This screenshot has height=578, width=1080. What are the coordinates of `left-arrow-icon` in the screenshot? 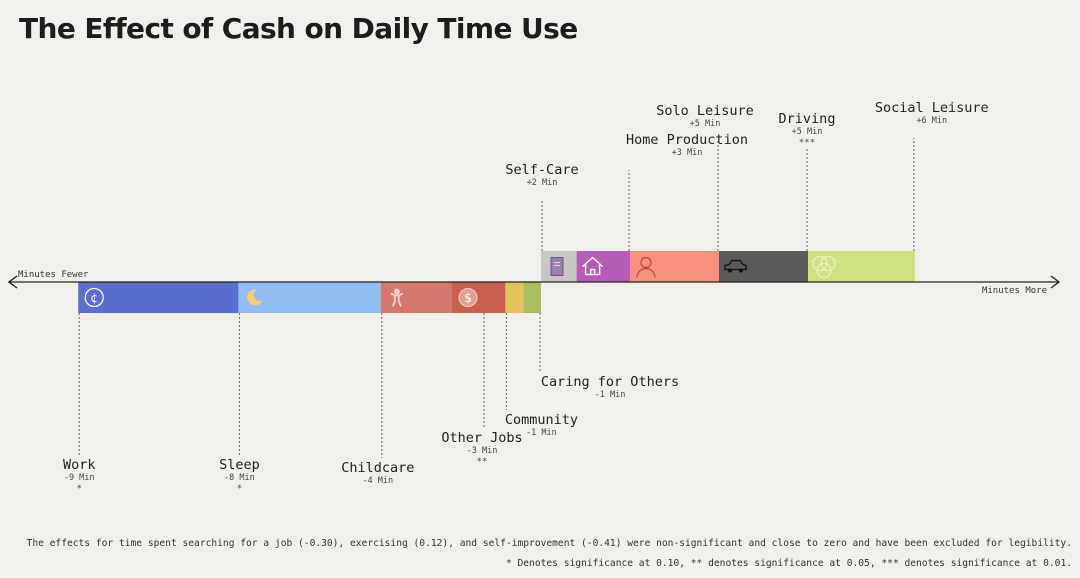 It's located at (12, 282).